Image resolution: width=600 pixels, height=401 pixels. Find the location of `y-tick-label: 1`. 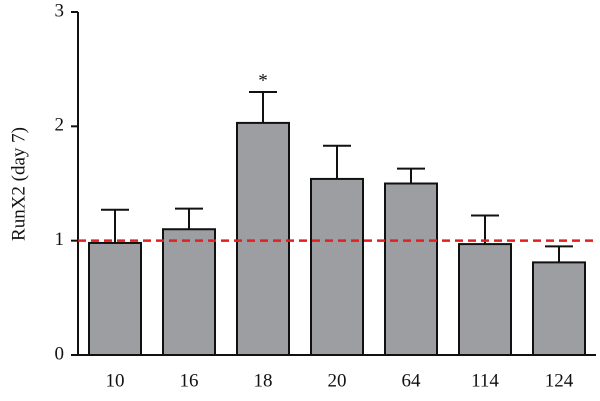

y-tick-label: 1 is located at coordinates (60, 239).